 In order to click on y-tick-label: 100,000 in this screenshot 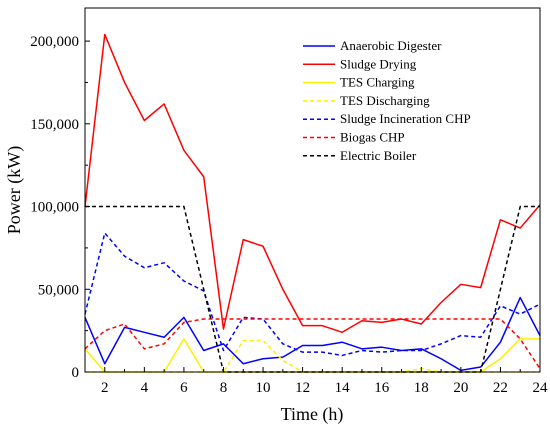, I will do `click(54, 208)`.